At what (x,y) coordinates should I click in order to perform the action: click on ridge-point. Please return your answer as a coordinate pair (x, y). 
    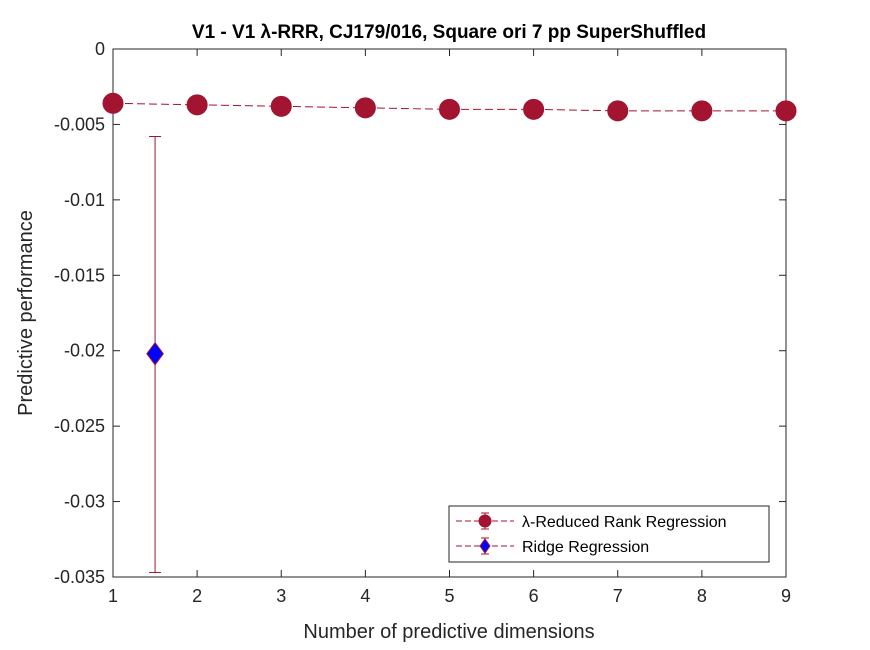
    Looking at the image, I should click on (155, 353).